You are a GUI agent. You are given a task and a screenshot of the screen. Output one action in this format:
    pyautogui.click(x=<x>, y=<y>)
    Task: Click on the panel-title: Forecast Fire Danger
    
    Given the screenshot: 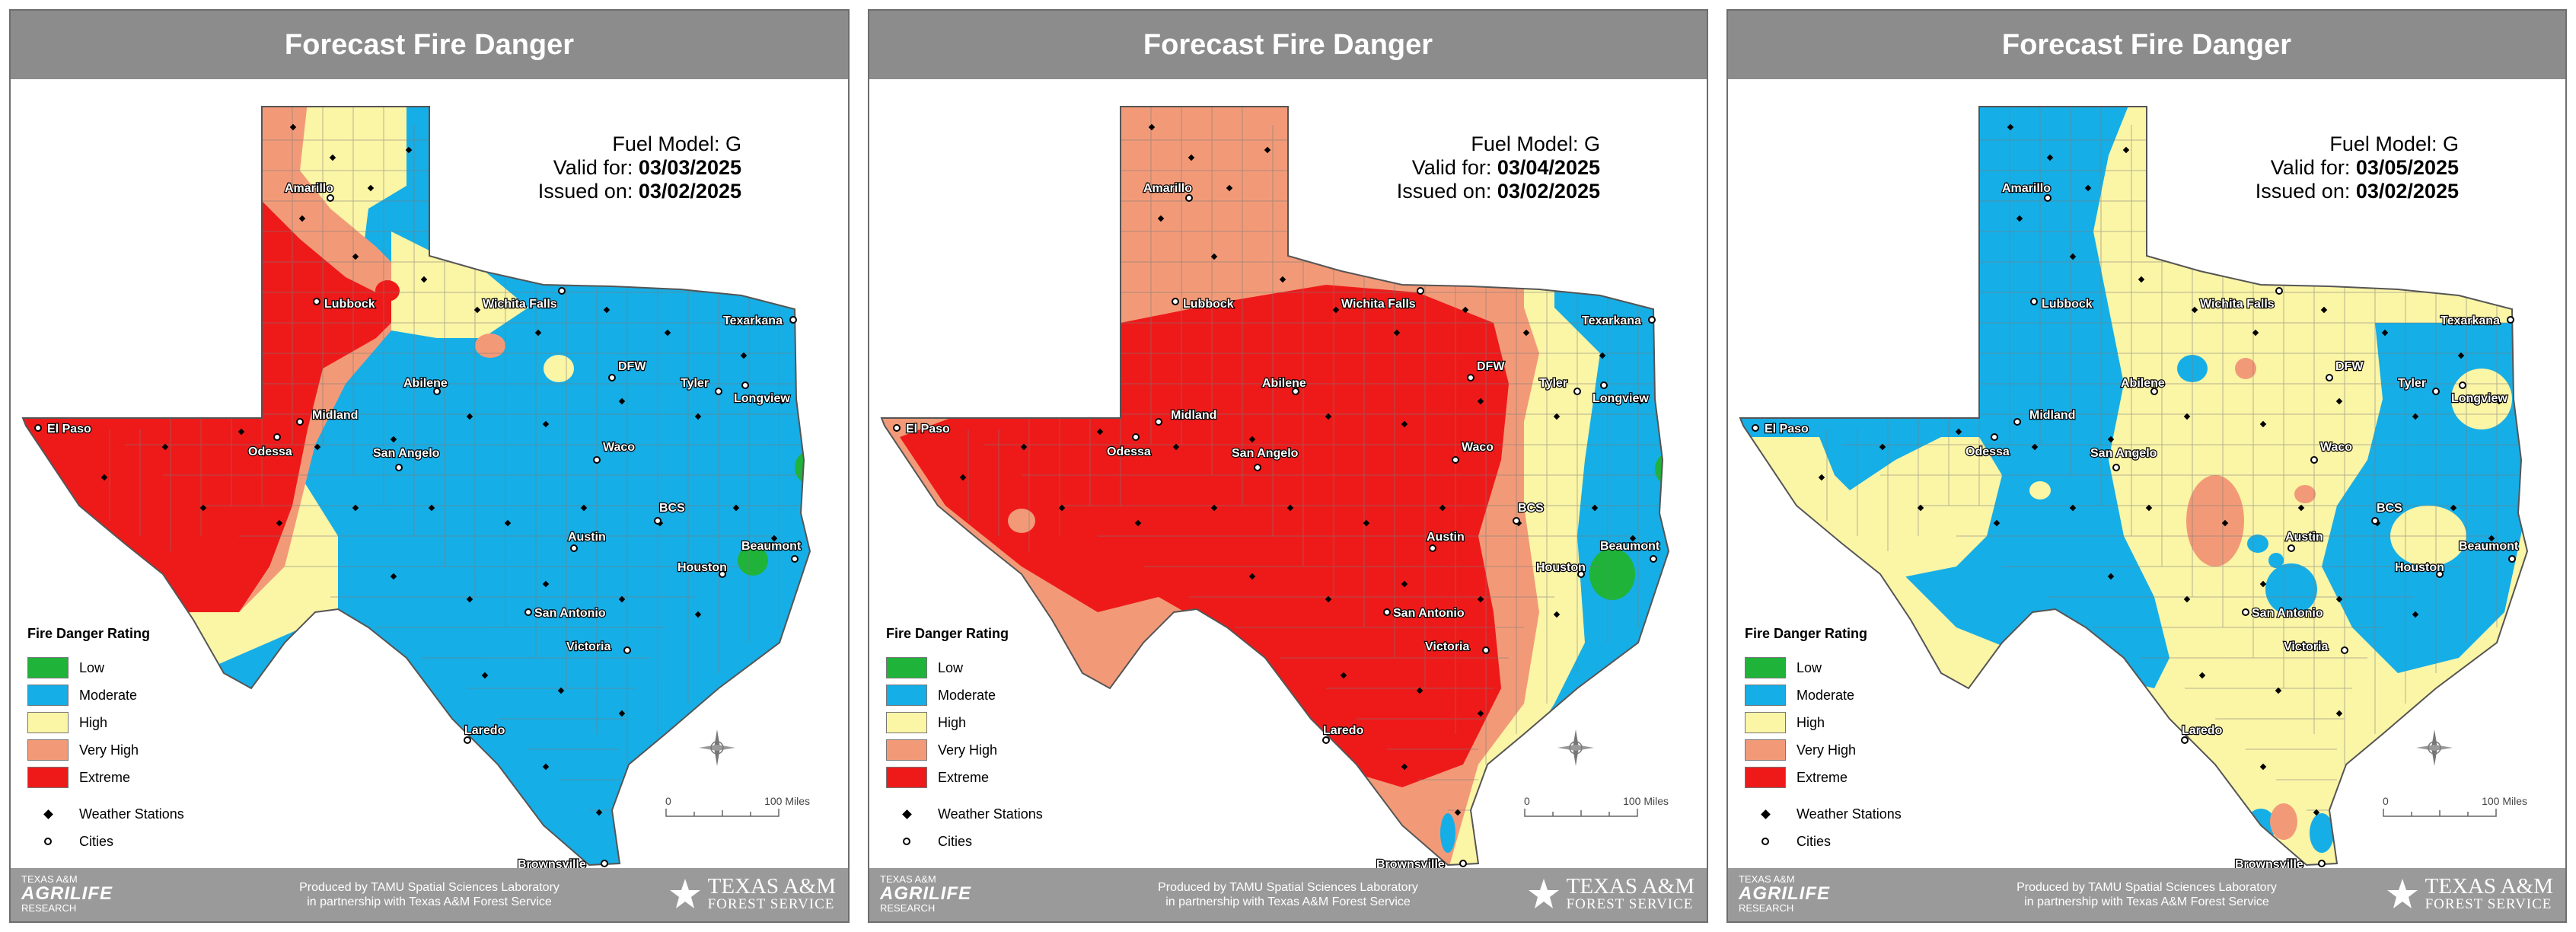 What is the action you would take?
    pyautogui.click(x=2146, y=45)
    